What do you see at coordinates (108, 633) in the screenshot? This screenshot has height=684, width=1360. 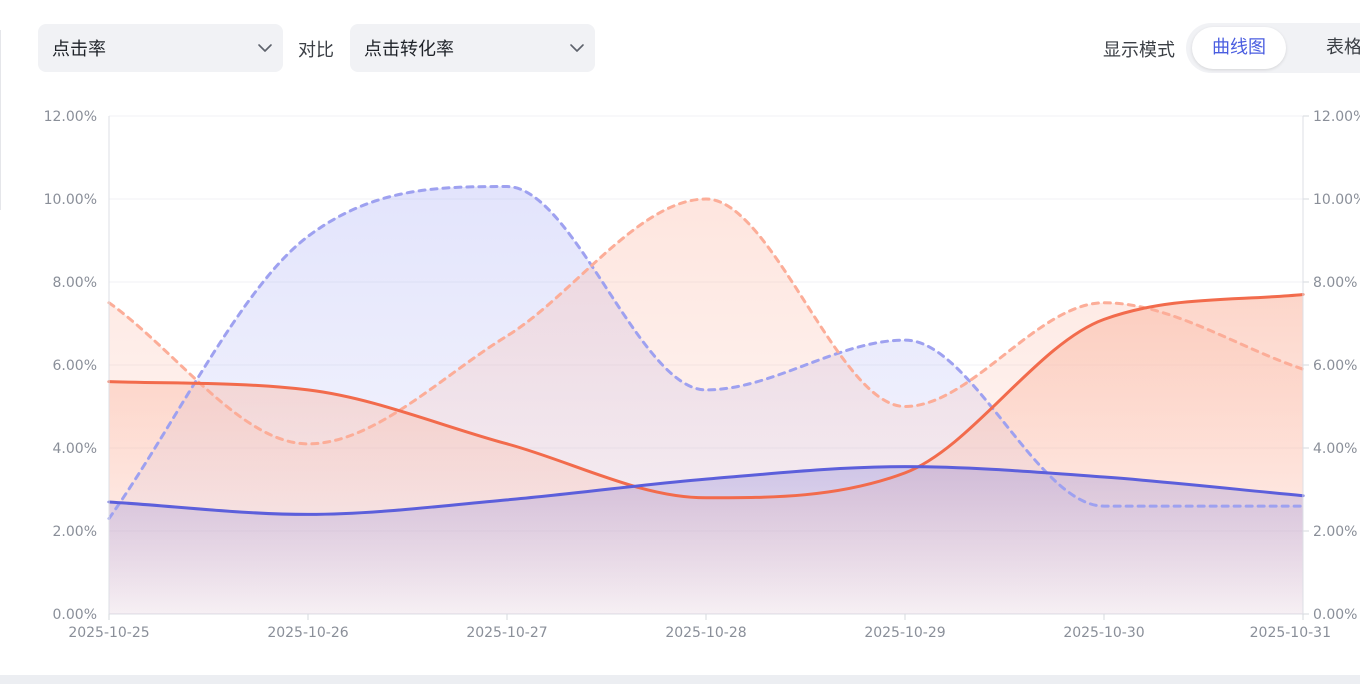 I see `x-tick-label: 2025-10-25` at bounding box center [108, 633].